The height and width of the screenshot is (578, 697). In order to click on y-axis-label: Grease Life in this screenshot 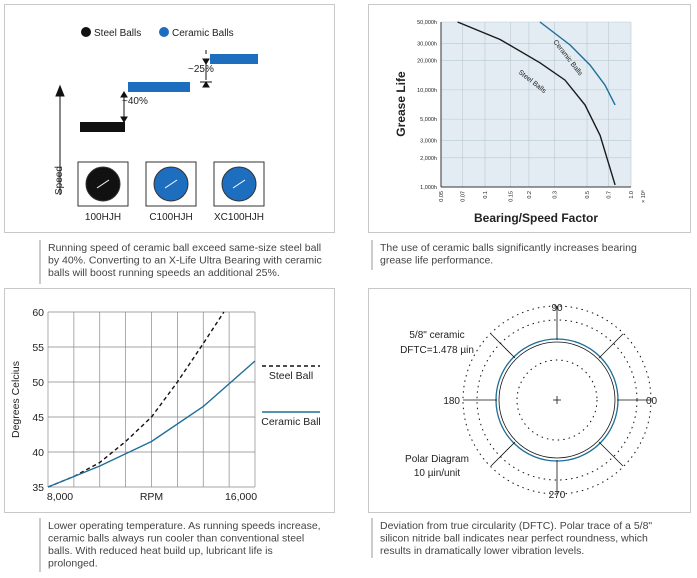, I will do `click(401, 104)`.